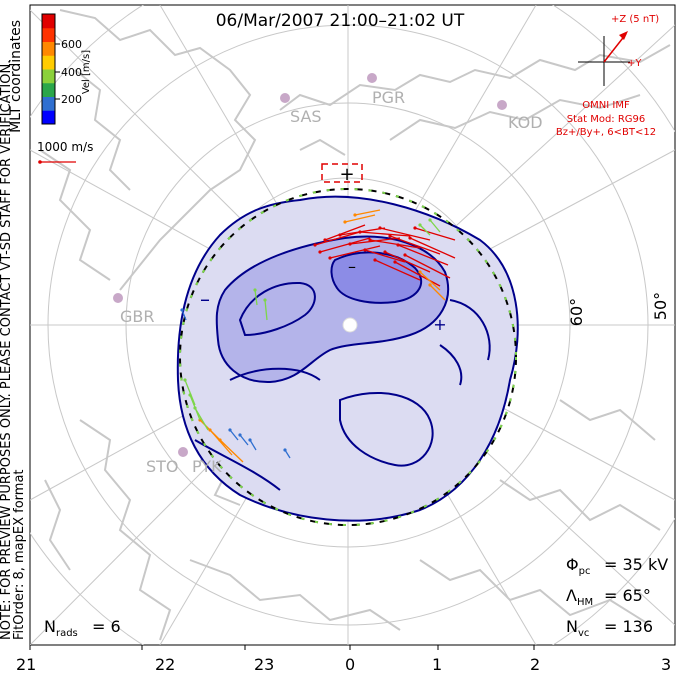 The height and width of the screenshot is (674, 680). I want to click on station-label: GBR, so click(137, 316).